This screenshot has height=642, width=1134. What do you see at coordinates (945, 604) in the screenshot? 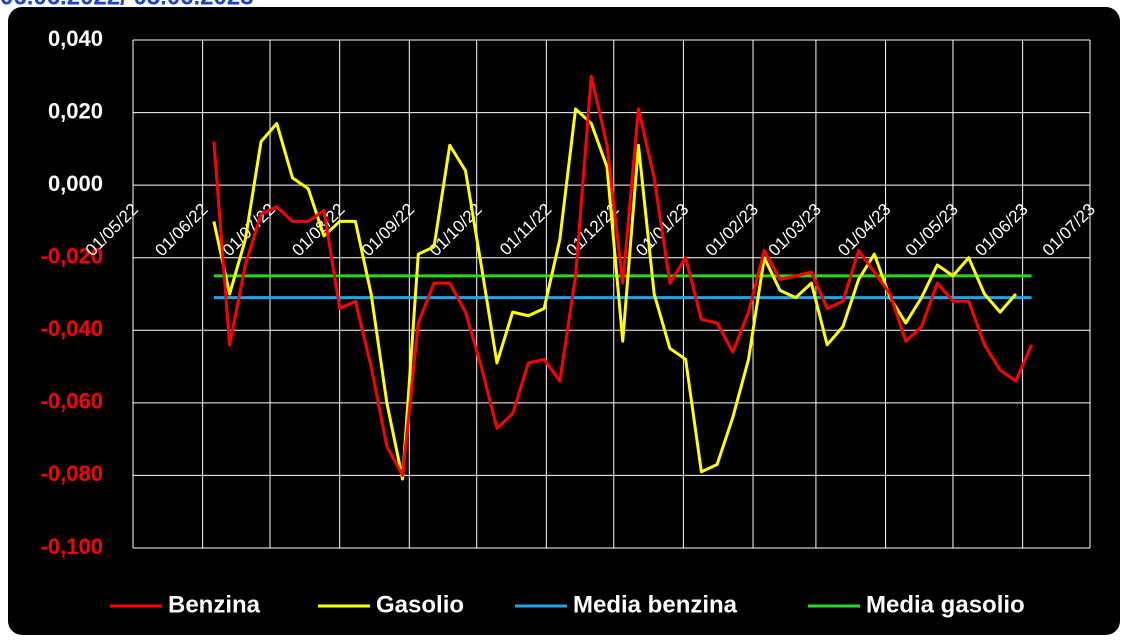
I see `legend-label: Media gasolio` at bounding box center [945, 604].